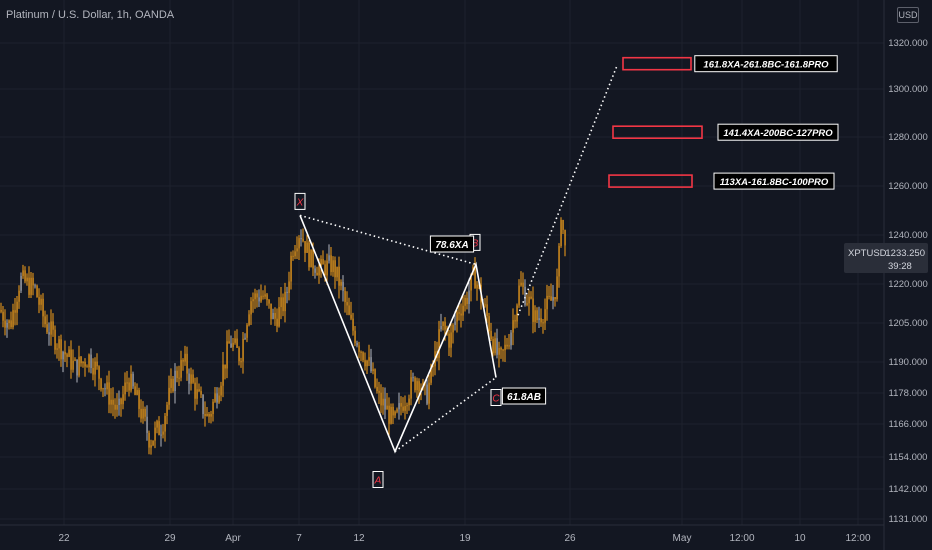 The image size is (932, 550). I want to click on time-tick-label: 26, so click(570, 538).